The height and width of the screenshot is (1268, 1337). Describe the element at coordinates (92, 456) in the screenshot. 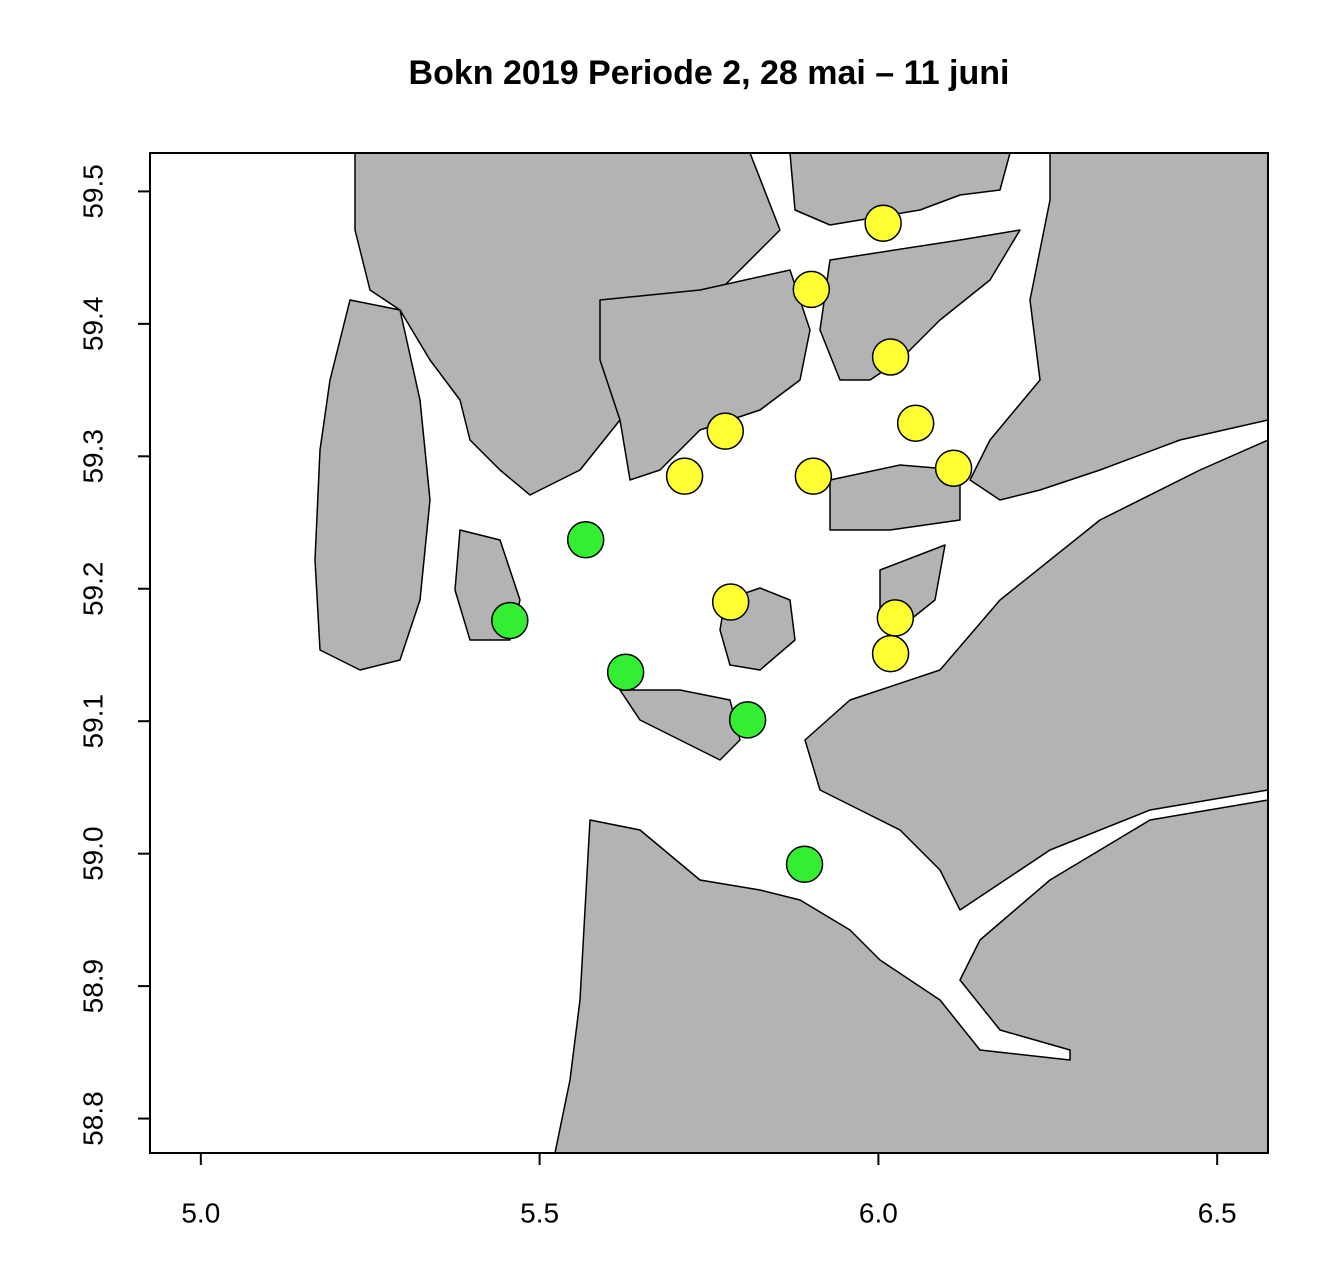

I see `y-tick-label: 59.3` at that location.